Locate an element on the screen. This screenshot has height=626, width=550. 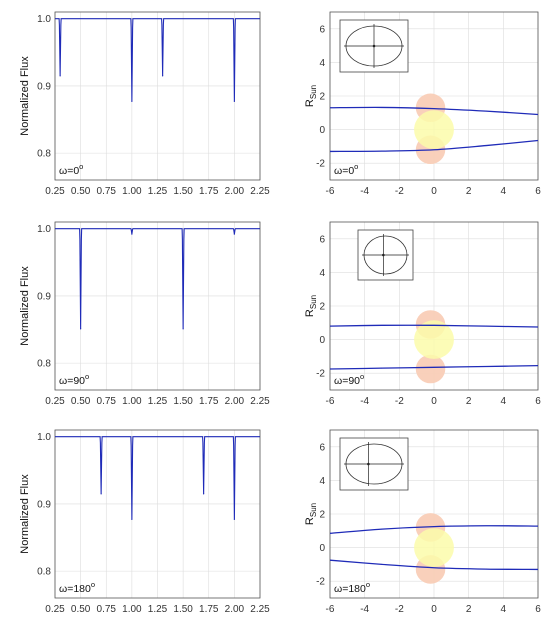
orbit-panel-0: -6 -4 -2 0 2 4 6 -2 0 2 4 6 RSun ω=0o is located at coordinates (422, 104).